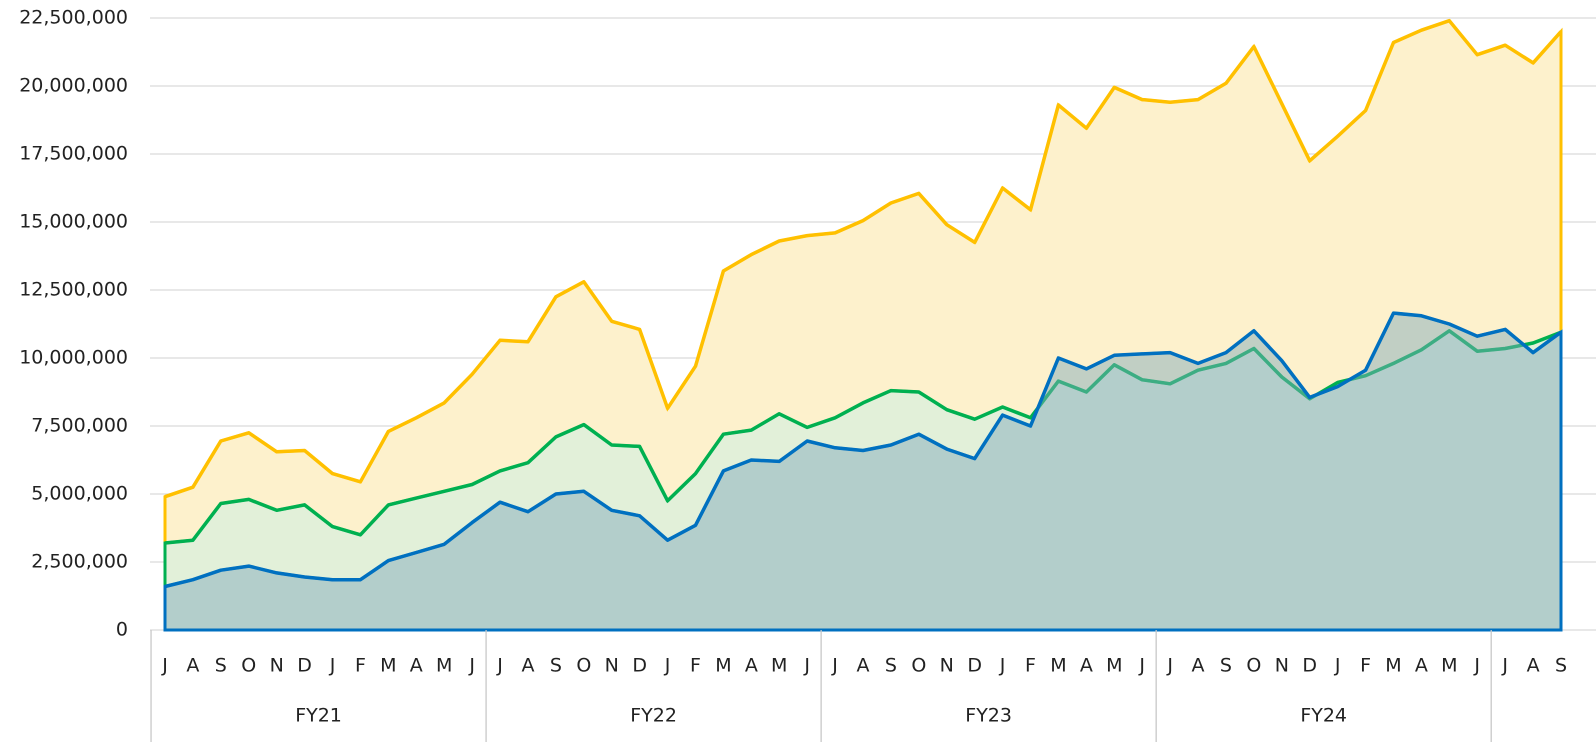 This screenshot has width=1596, height=742. What do you see at coordinates (122, 630) in the screenshot?
I see `y-tick-label: 0` at bounding box center [122, 630].